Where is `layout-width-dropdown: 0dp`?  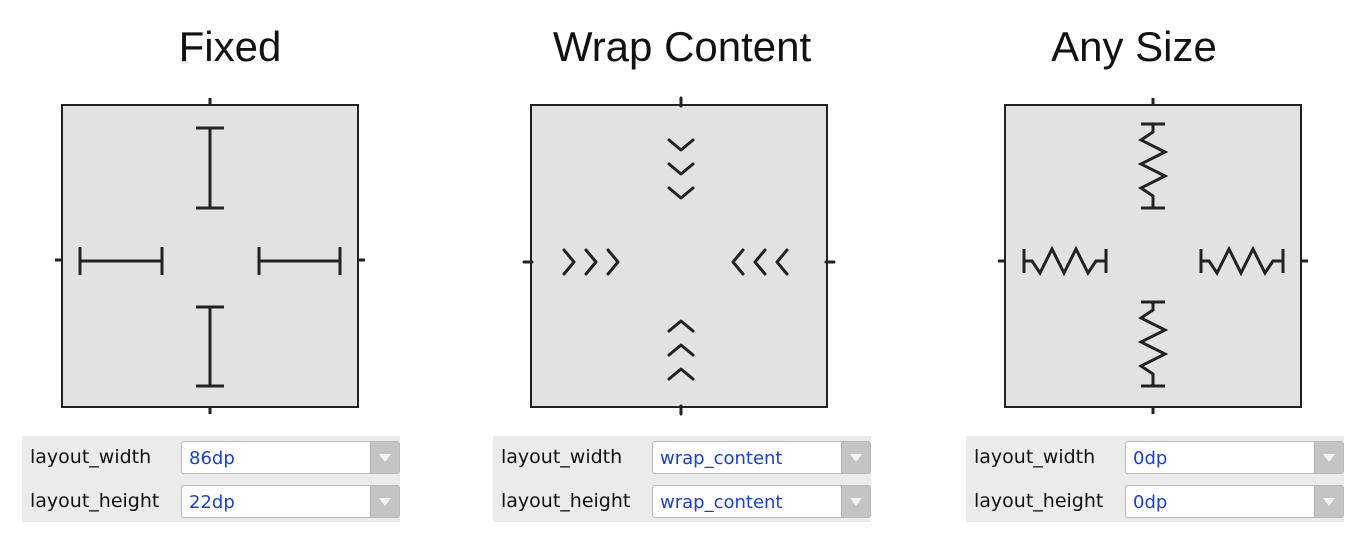
layout-width-dropdown: 0dp is located at coordinates (1234, 457).